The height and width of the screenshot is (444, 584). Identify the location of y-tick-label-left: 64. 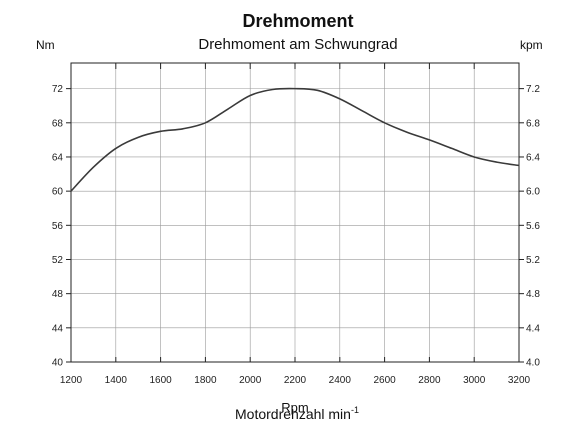
(58, 157).